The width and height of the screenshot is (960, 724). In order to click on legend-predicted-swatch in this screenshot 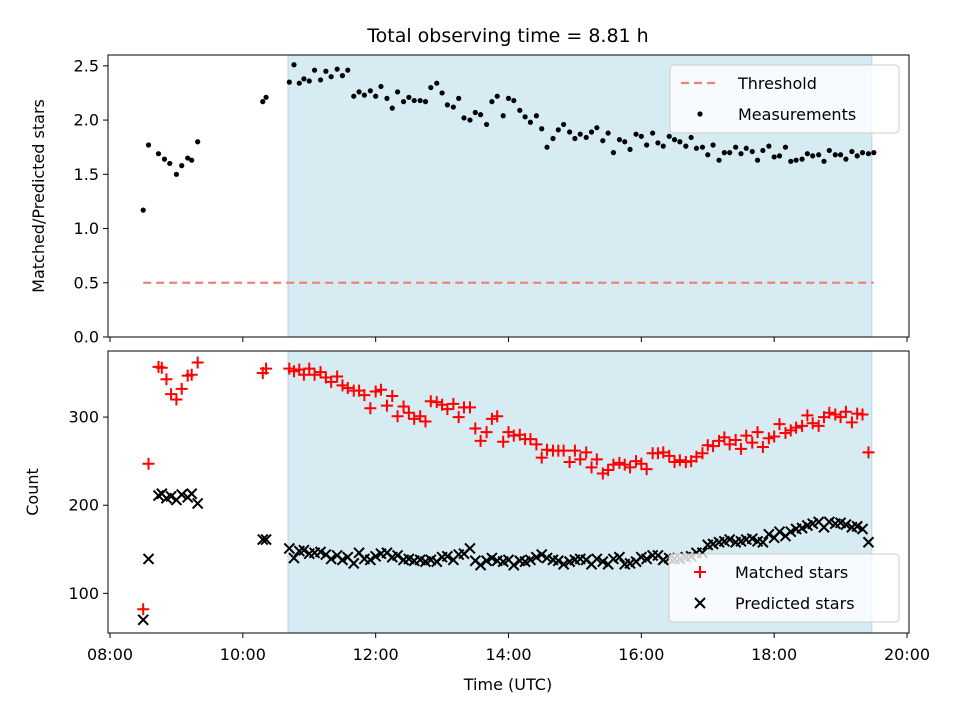, I will do `click(700, 603)`.